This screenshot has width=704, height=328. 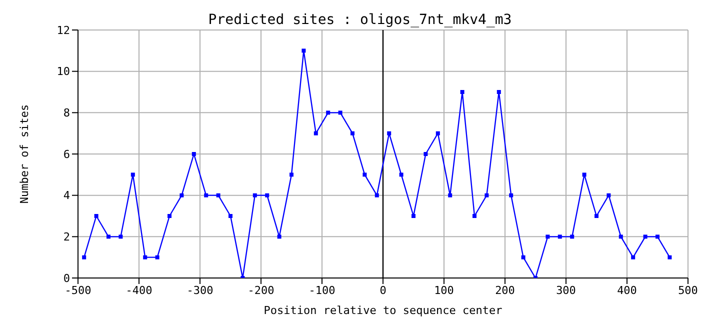 I want to click on y-tick-label: 8, so click(x=66, y=113).